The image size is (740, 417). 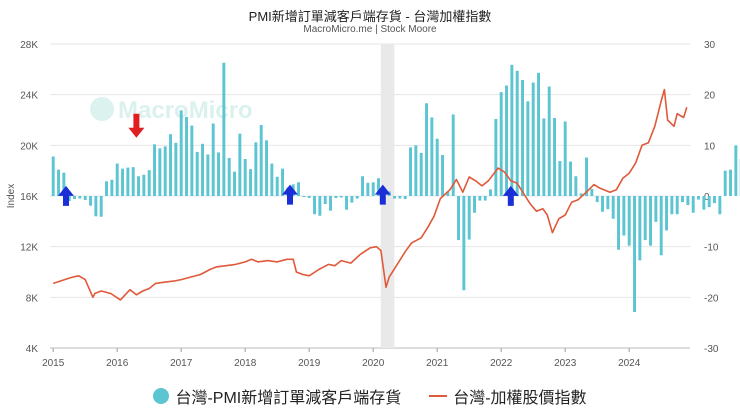 What do you see at coordinates (438, 396) in the screenshot?
I see `legend-swatch-taiex` at bounding box center [438, 396].